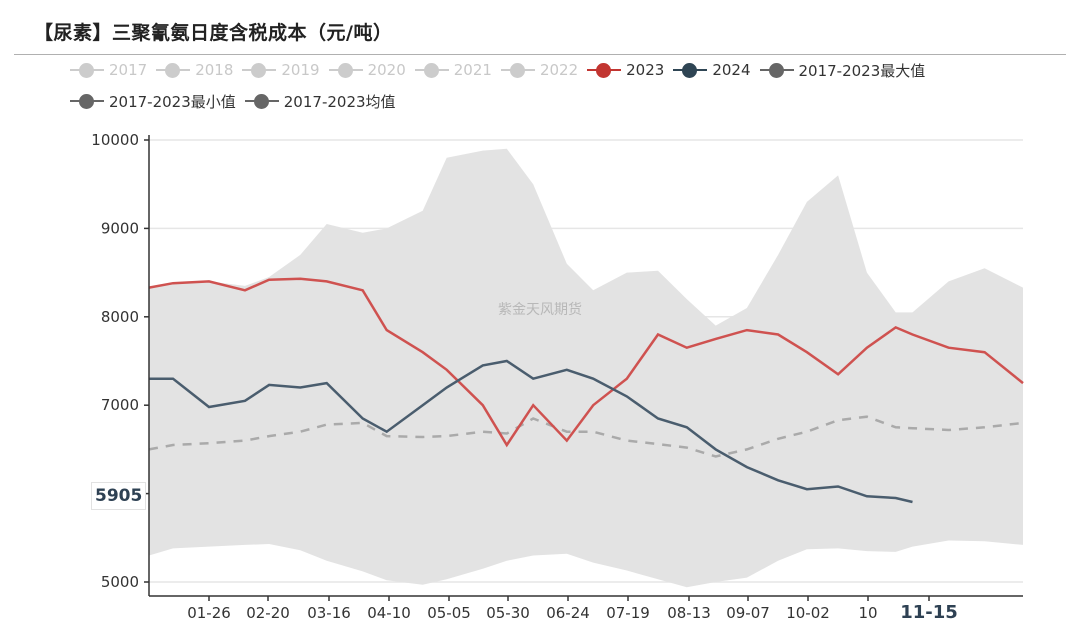 This screenshot has height=630, width=1080. What do you see at coordinates (120, 582) in the screenshot?
I see `y-tick-label: 5000` at bounding box center [120, 582].